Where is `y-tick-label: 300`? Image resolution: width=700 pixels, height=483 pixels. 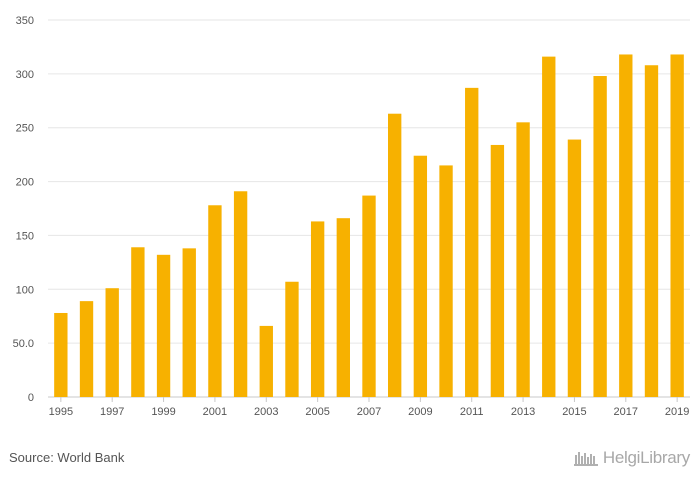
y-tick-label: 300 is located at coordinates (25, 75).